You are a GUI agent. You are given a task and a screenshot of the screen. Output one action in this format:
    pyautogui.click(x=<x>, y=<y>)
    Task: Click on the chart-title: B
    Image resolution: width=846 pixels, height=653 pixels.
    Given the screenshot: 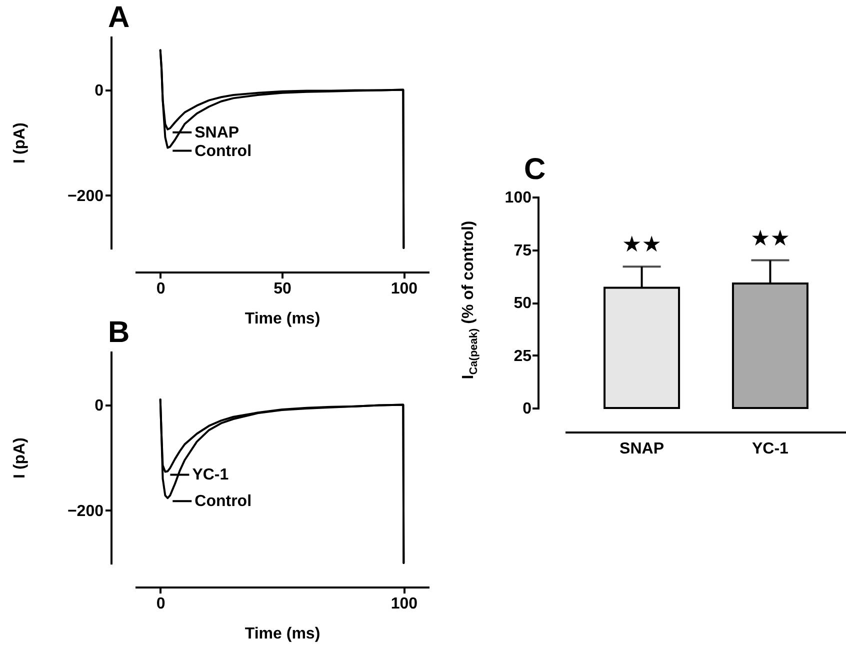 What is the action you would take?
    pyautogui.click(x=119, y=332)
    